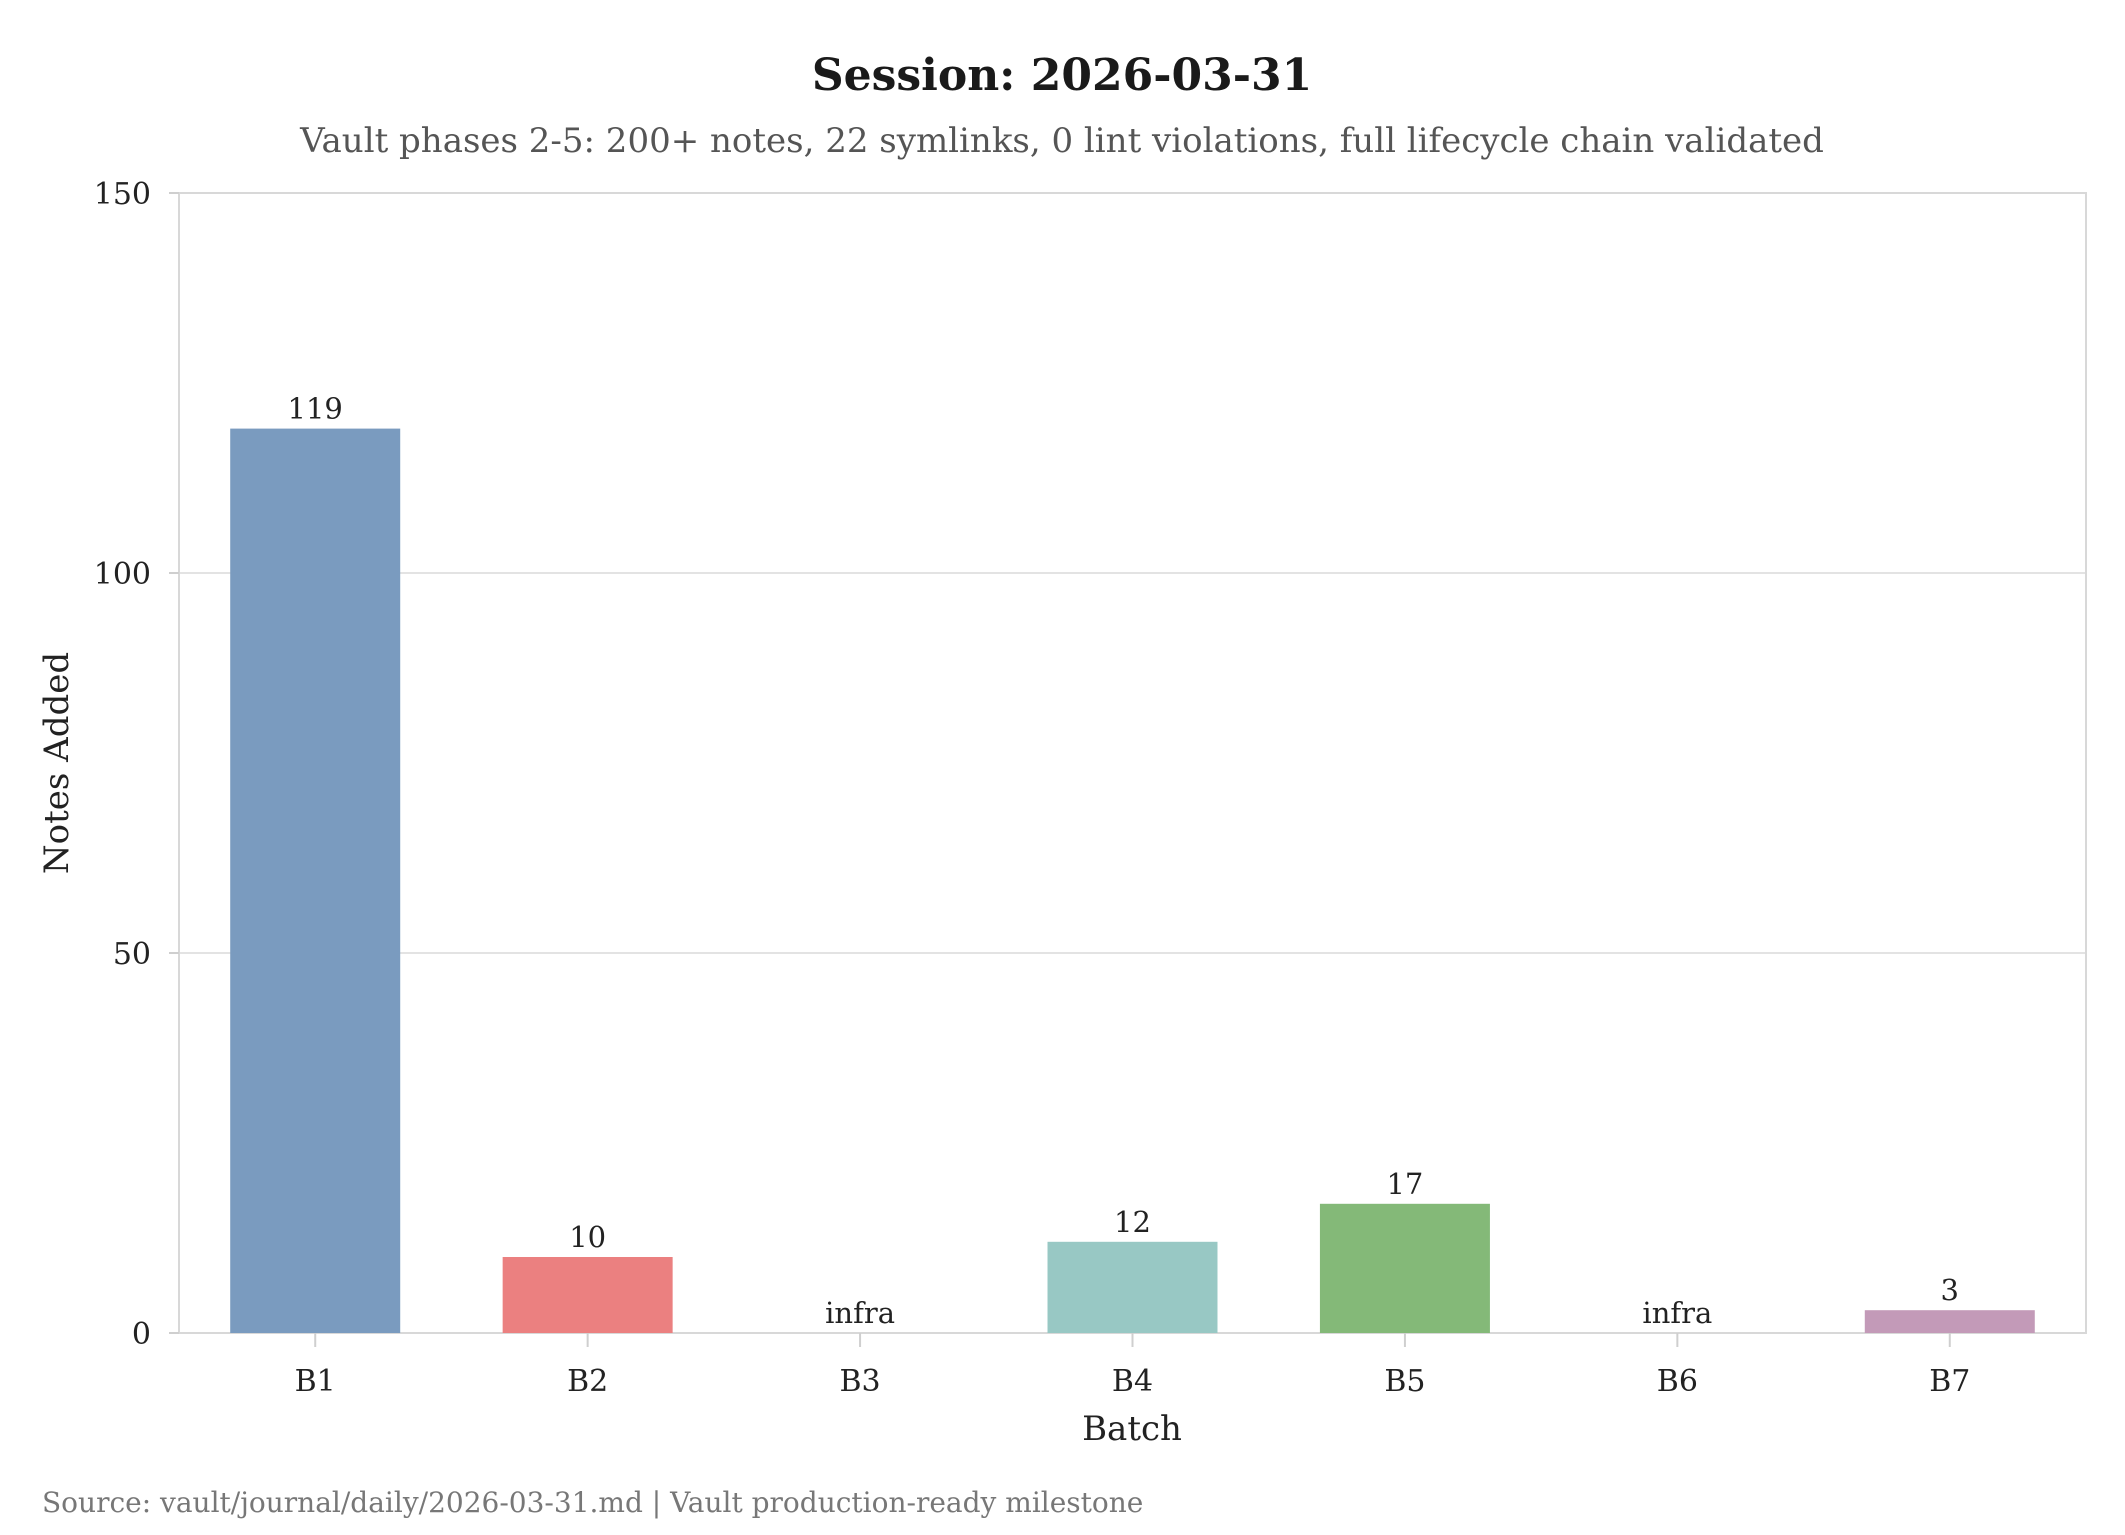 Image resolution: width=2125 pixels, height=1535 pixels. What do you see at coordinates (860, 1381) in the screenshot?
I see `x-tick-label: B3` at bounding box center [860, 1381].